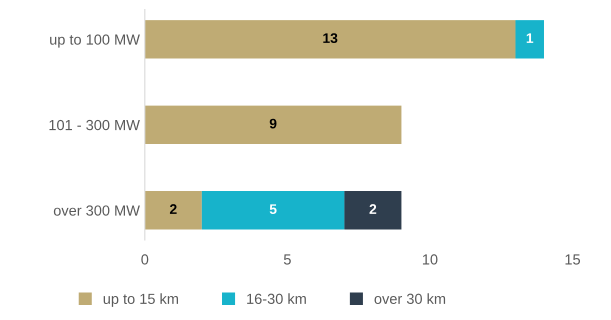  What do you see at coordinates (276, 298) in the screenshot?
I see `legend-label: 16-30 km` at bounding box center [276, 298].